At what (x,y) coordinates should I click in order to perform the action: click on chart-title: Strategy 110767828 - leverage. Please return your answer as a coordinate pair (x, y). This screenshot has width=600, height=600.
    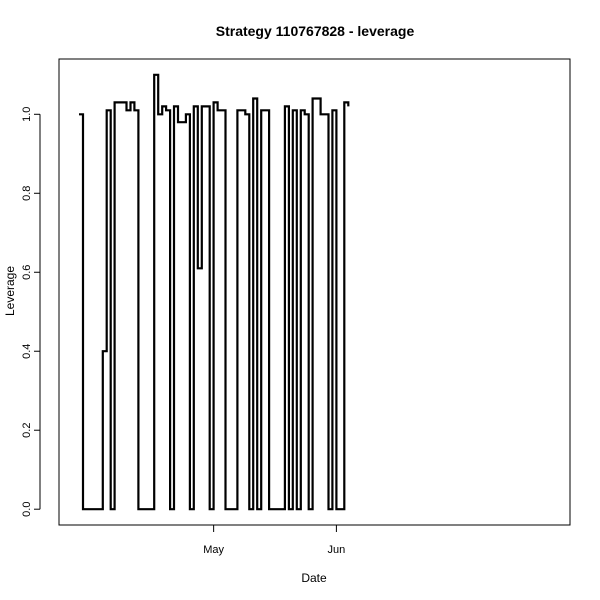
    Looking at the image, I should click on (315, 31).